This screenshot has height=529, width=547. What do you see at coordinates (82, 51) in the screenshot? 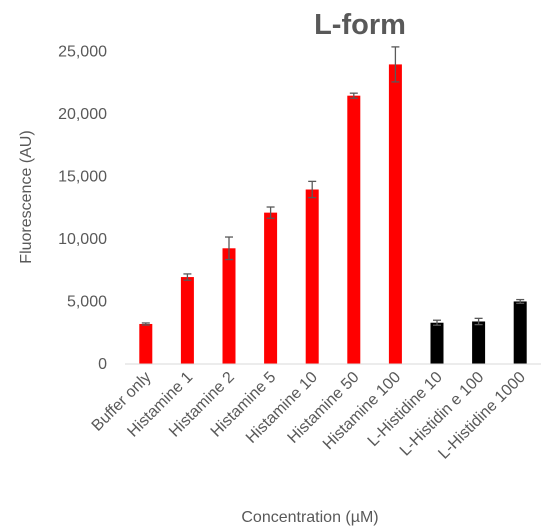
I see `y-tick-label: 25,000` at bounding box center [82, 51].